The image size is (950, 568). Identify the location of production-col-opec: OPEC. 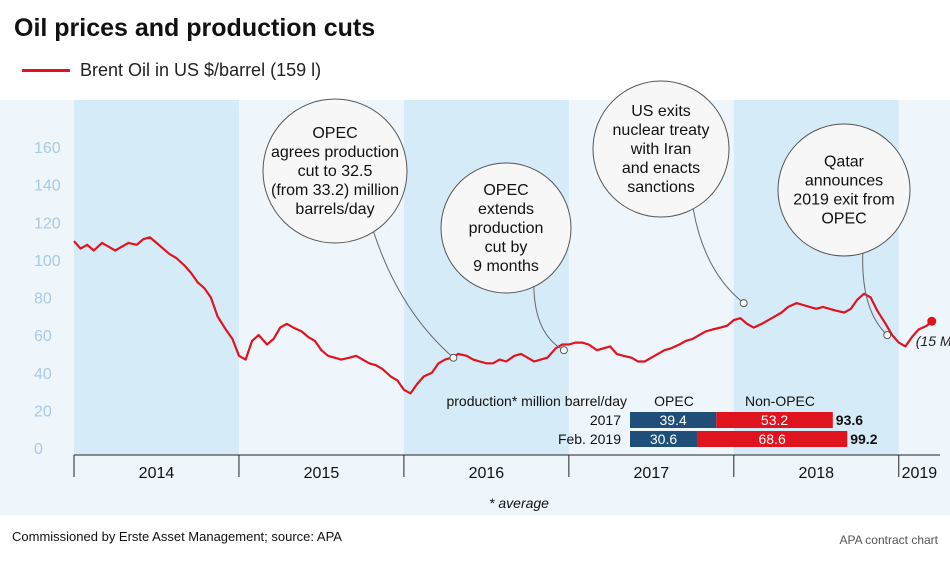
(674, 401).